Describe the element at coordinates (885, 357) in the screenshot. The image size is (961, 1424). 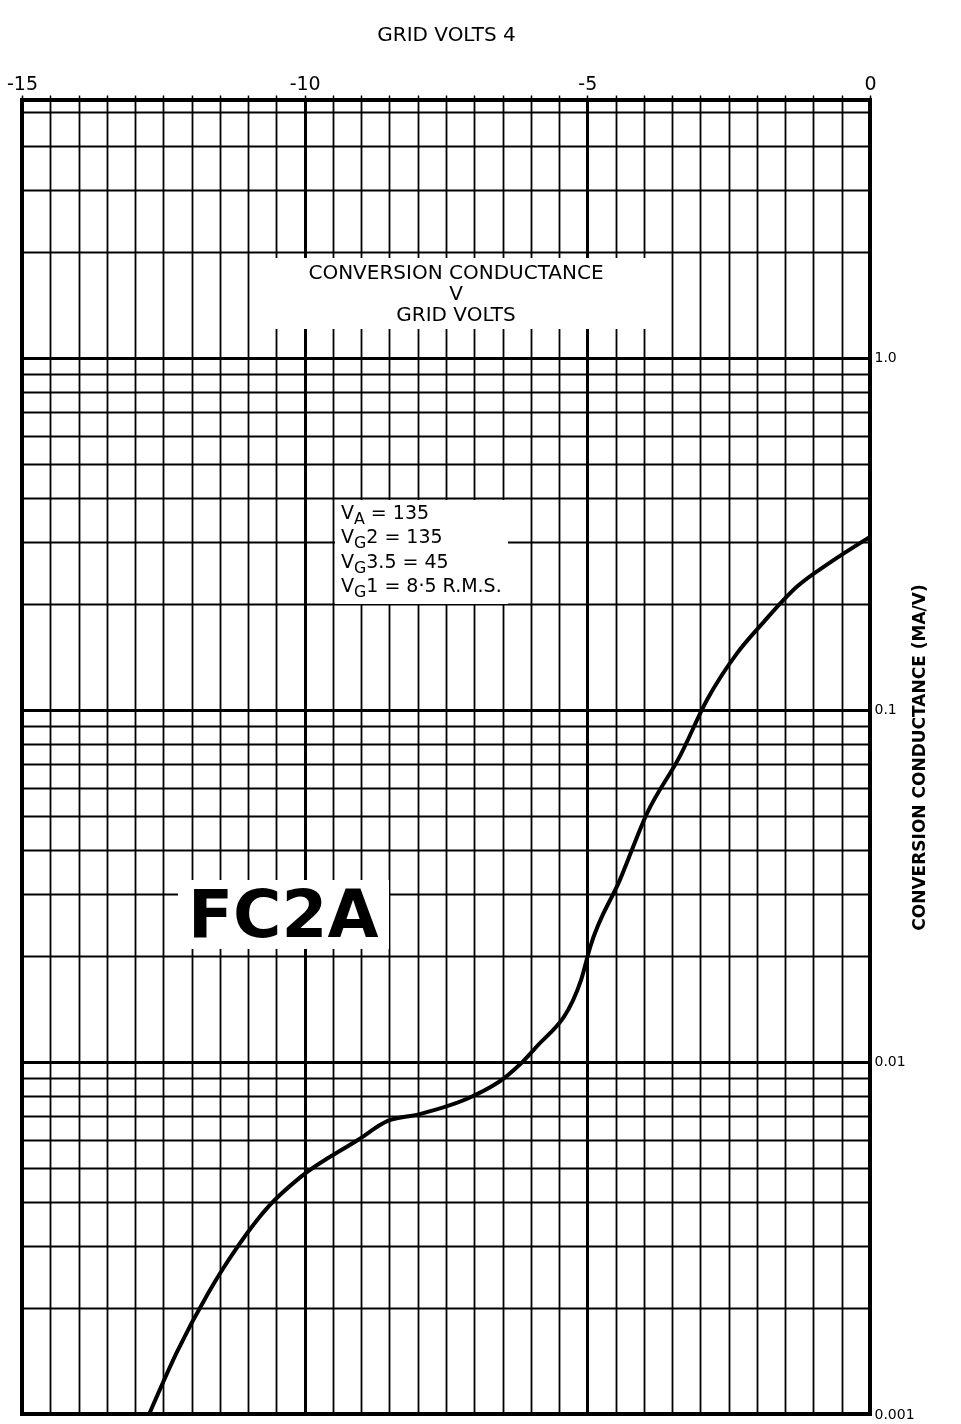
I see `y-tick-label: 1.0` at that location.